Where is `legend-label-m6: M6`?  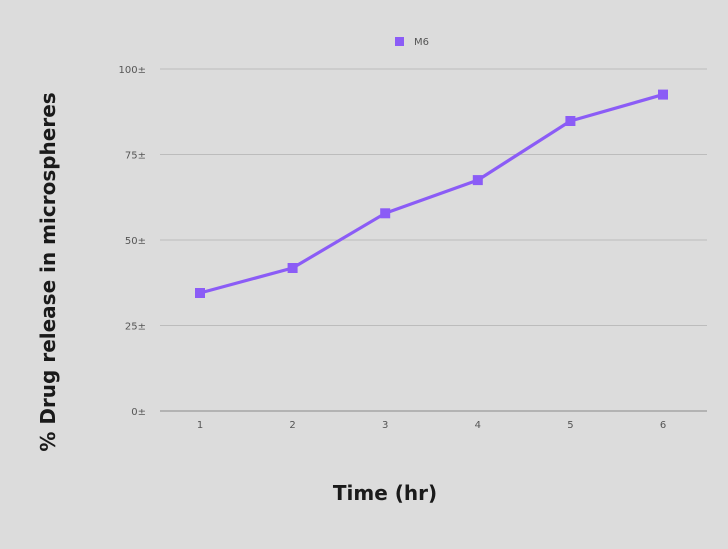
legend-label-m6: M6 is located at coordinates (421, 42).